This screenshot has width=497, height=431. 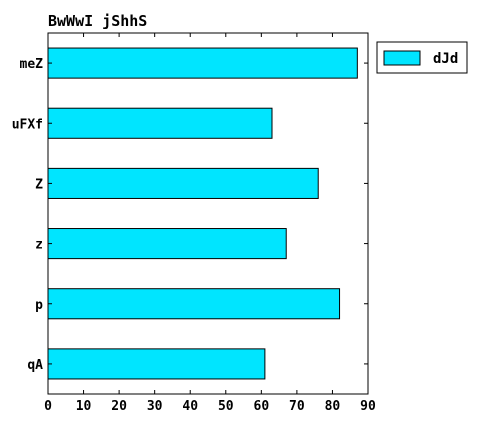 What do you see at coordinates (35, 365) in the screenshot?
I see `y-tick-label: qA` at bounding box center [35, 365].